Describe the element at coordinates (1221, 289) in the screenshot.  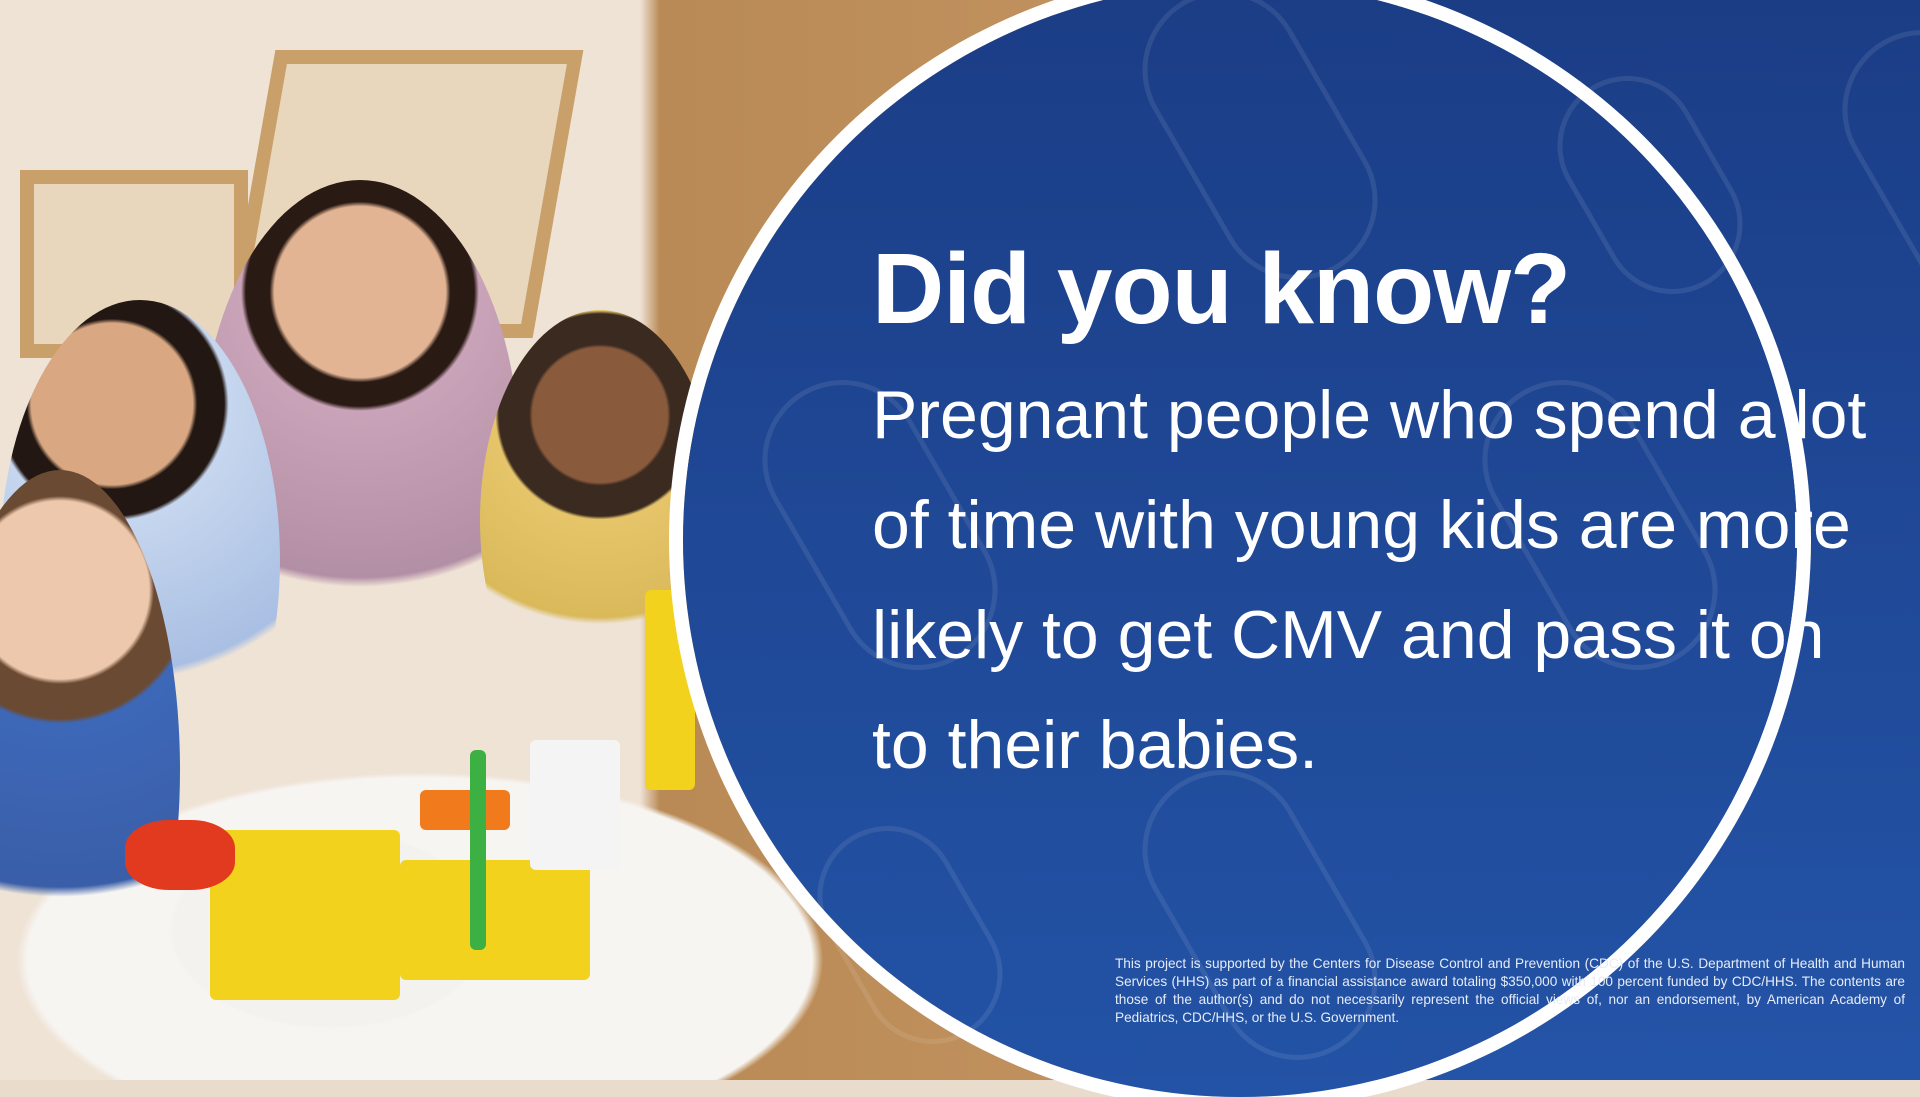
I see `heading: Did you know?` at that location.